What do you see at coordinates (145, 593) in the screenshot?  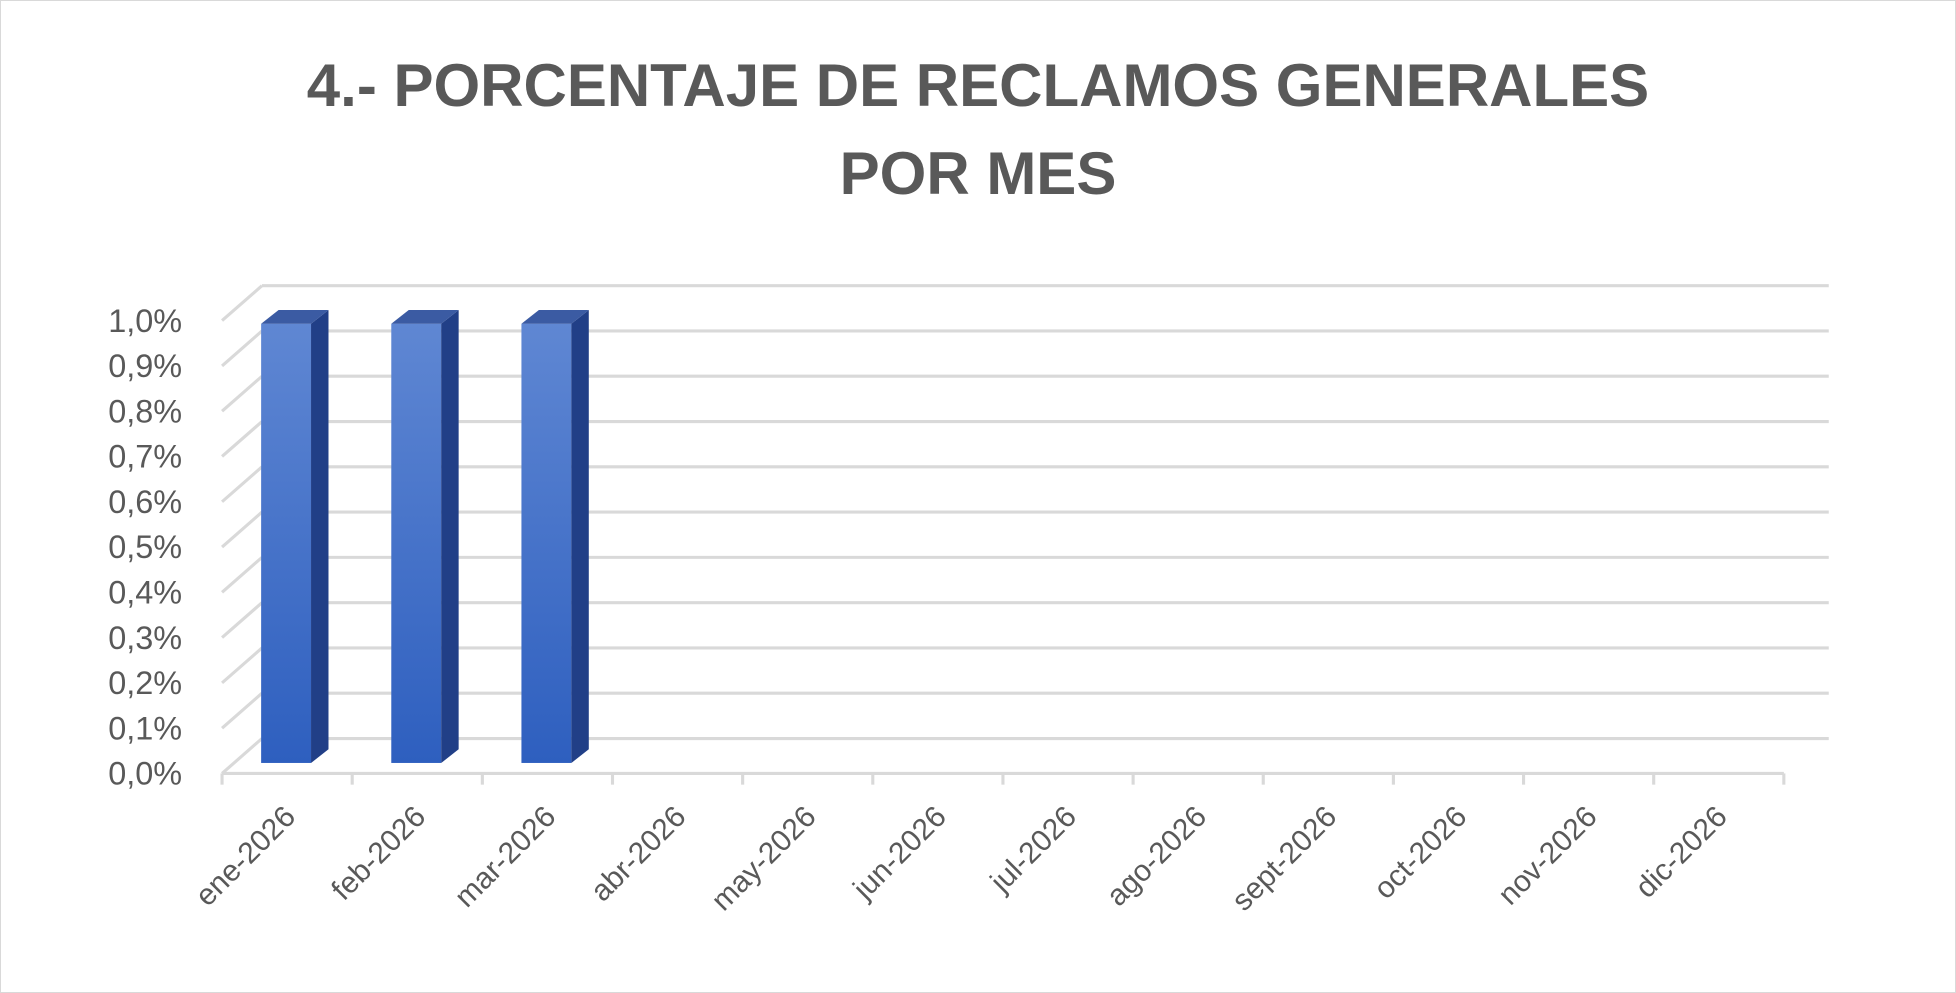 I see `y-tick-label: 0,4%` at bounding box center [145, 593].